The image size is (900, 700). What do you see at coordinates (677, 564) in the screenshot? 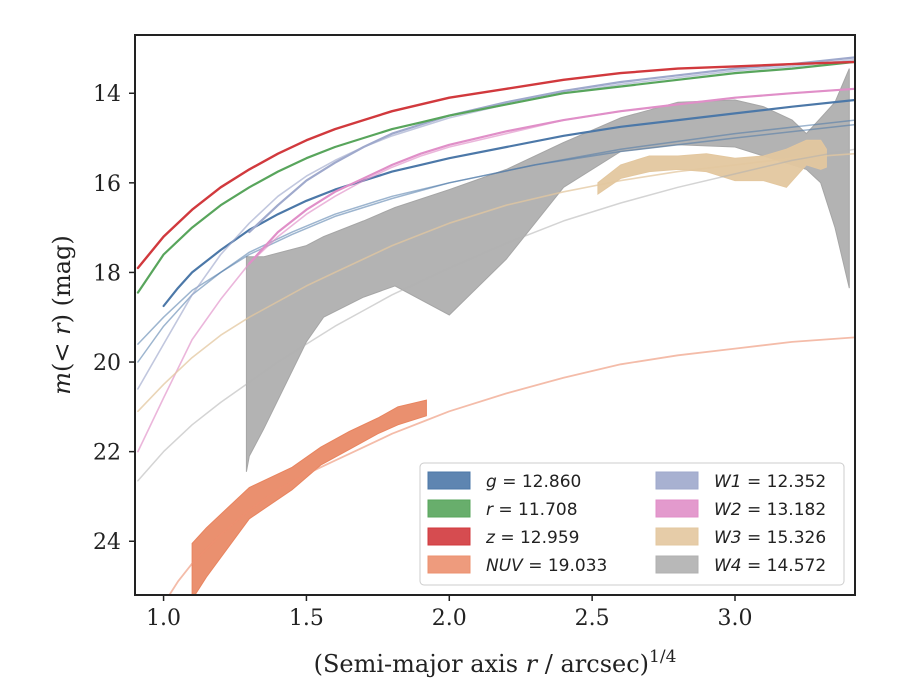
I see `legend-swatch-w4` at bounding box center [677, 564].